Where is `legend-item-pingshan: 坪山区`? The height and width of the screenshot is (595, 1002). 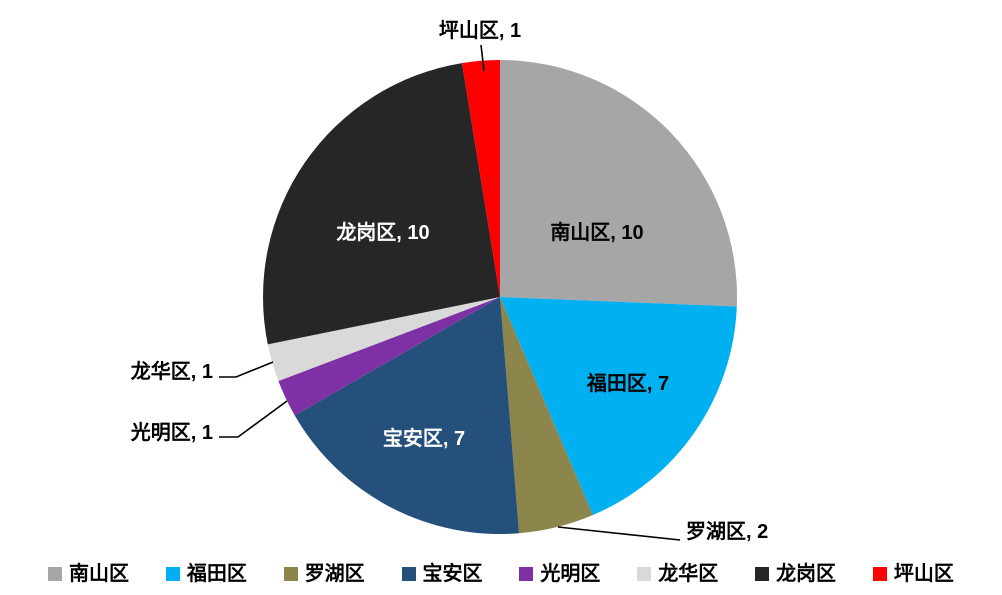
legend-item-pingshan: 坪山区 is located at coordinates (913, 574).